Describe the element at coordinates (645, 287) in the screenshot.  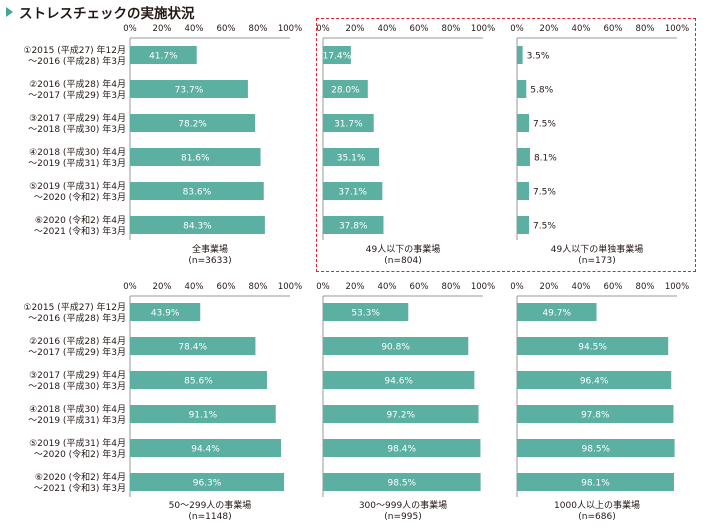
I see `tick-label-p6-4: 80%` at that location.